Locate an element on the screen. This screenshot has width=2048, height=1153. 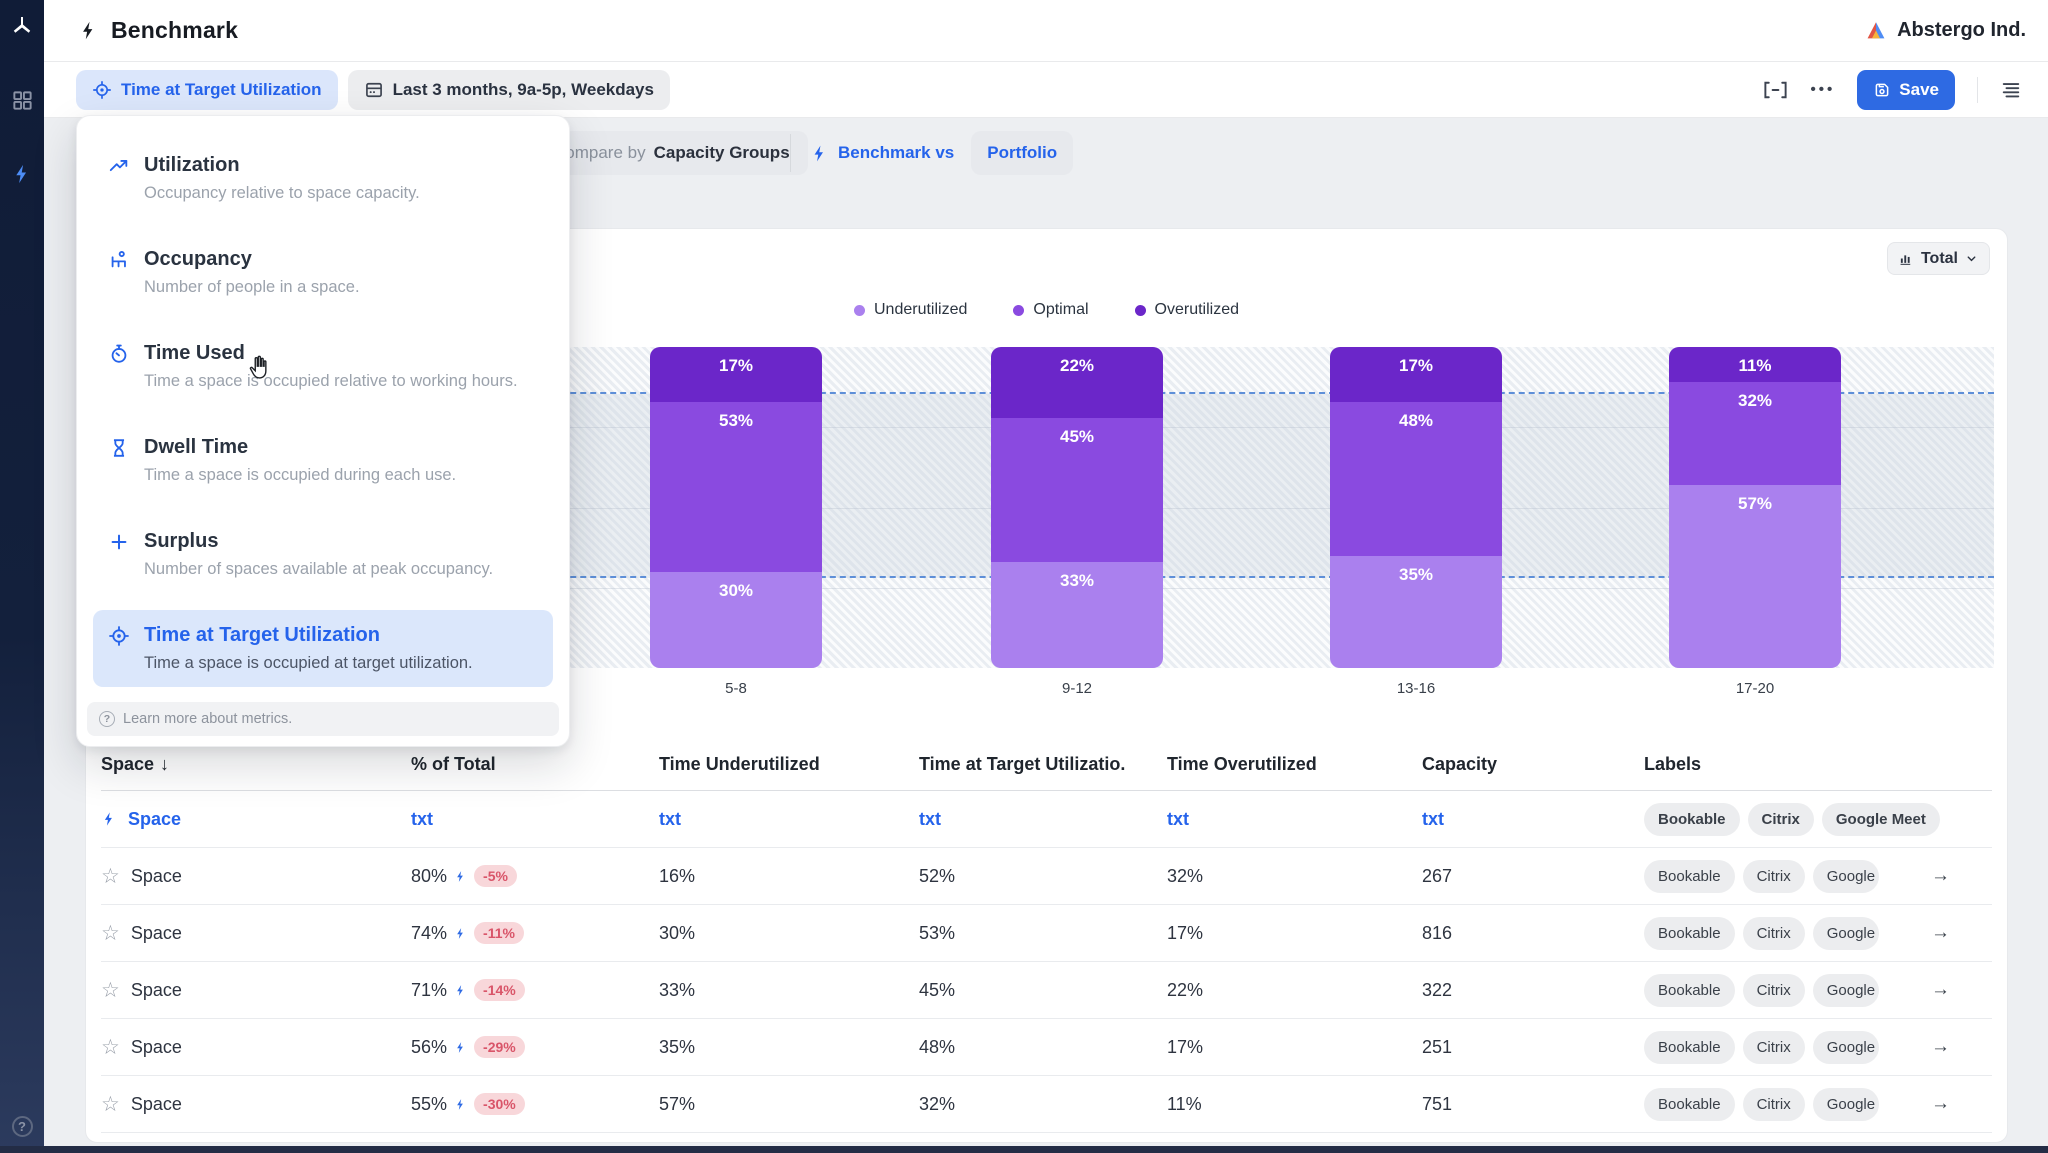
cell-pct-total: 55% is located at coordinates (429, 1103).